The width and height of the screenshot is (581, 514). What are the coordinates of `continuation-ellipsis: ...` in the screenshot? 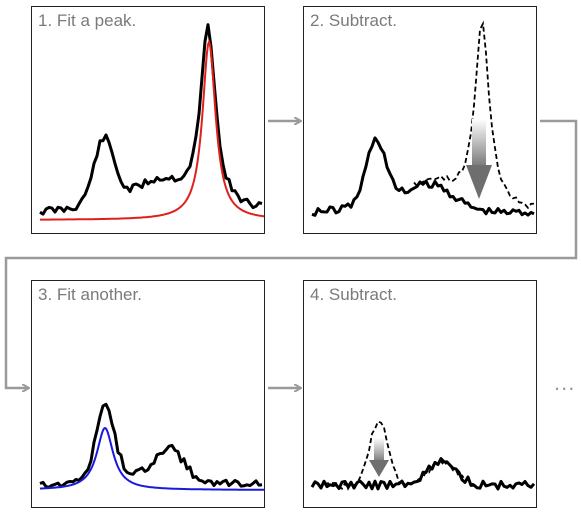 It's located at (565, 382).